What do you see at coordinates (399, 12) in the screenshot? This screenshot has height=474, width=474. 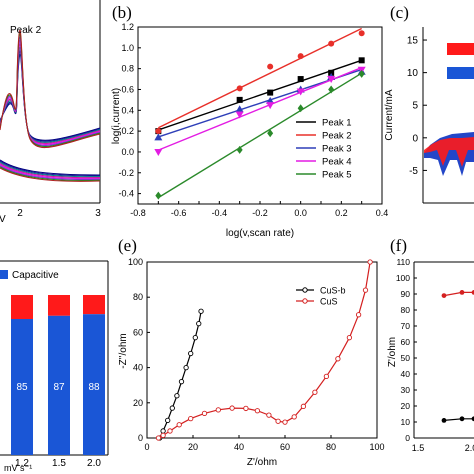 I see `panel-c-label: (c)` at bounding box center [399, 12].